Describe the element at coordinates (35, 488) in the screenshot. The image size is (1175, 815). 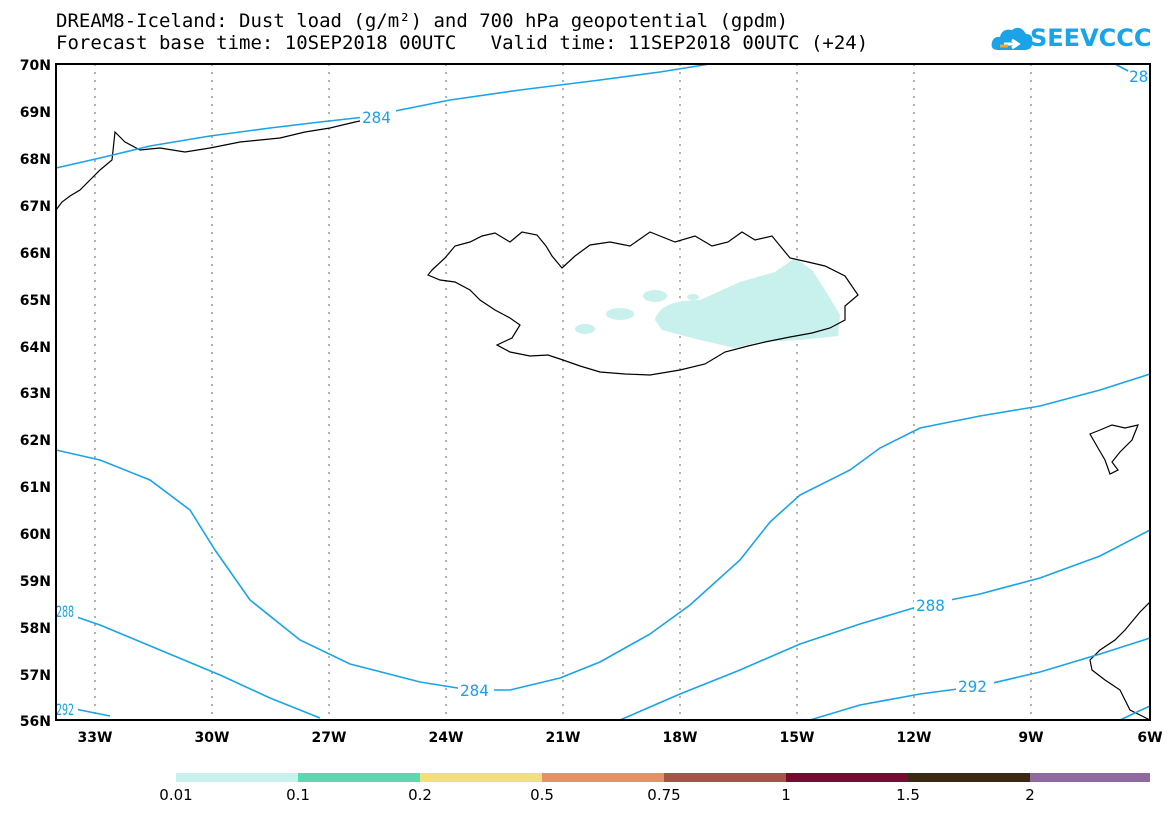
I see `lat-label: 61N` at that location.